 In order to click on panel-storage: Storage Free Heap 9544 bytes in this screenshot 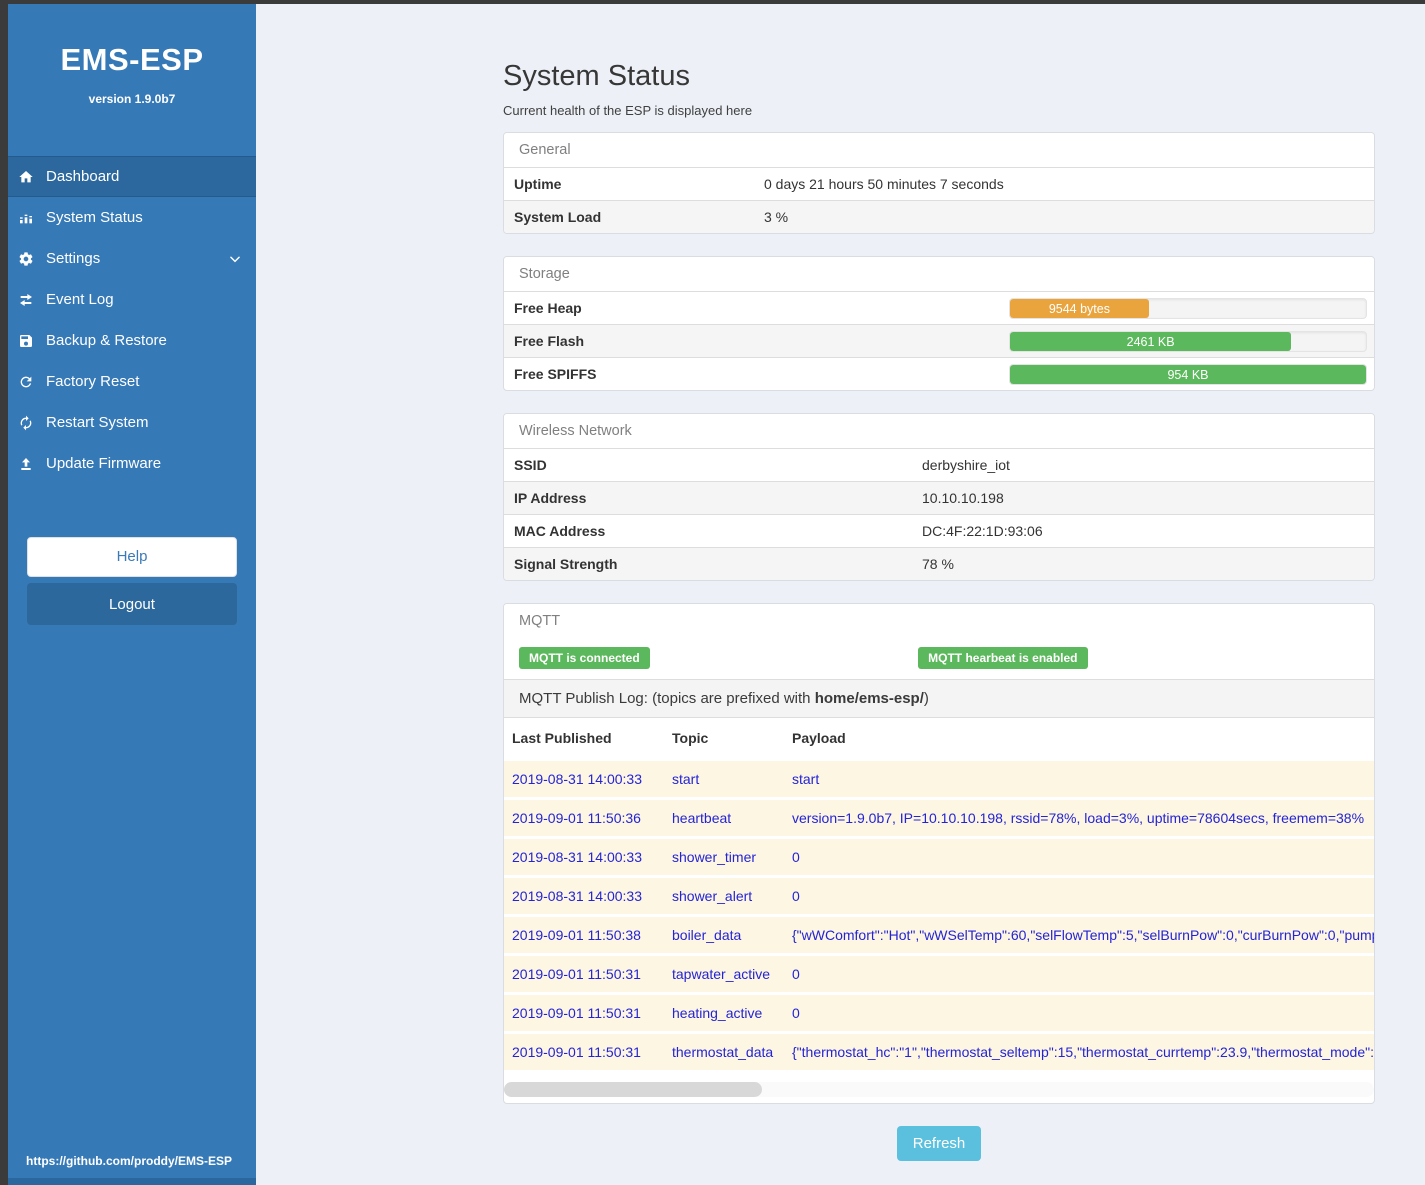, I will do `click(939, 323)`.